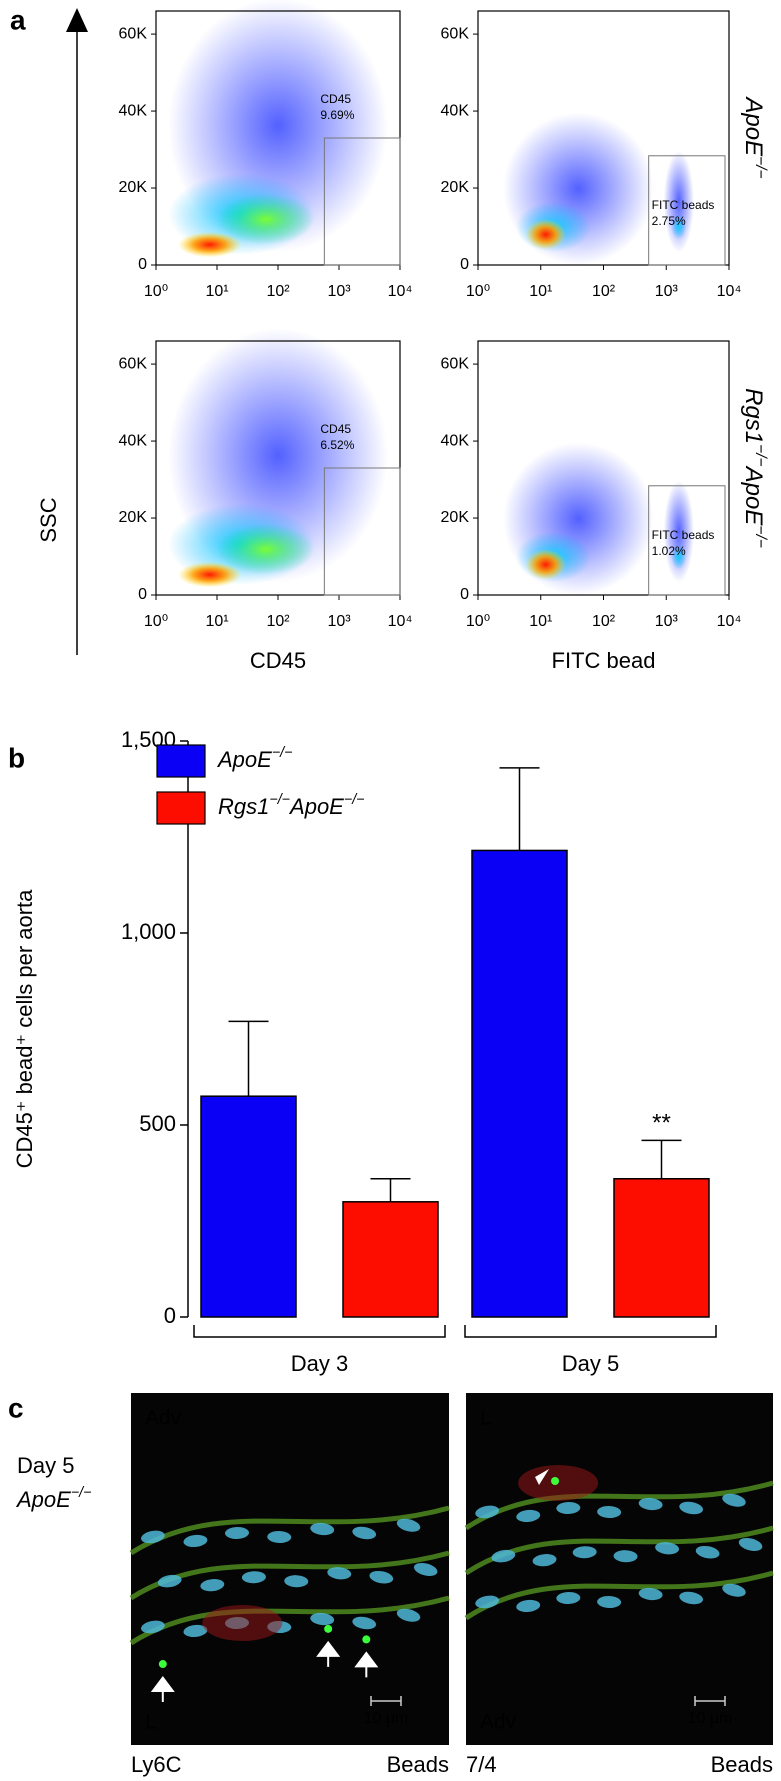 This screenshot has height=1781, width=781. I want to click on gate-percent: 6.52%, so click(337, 445).